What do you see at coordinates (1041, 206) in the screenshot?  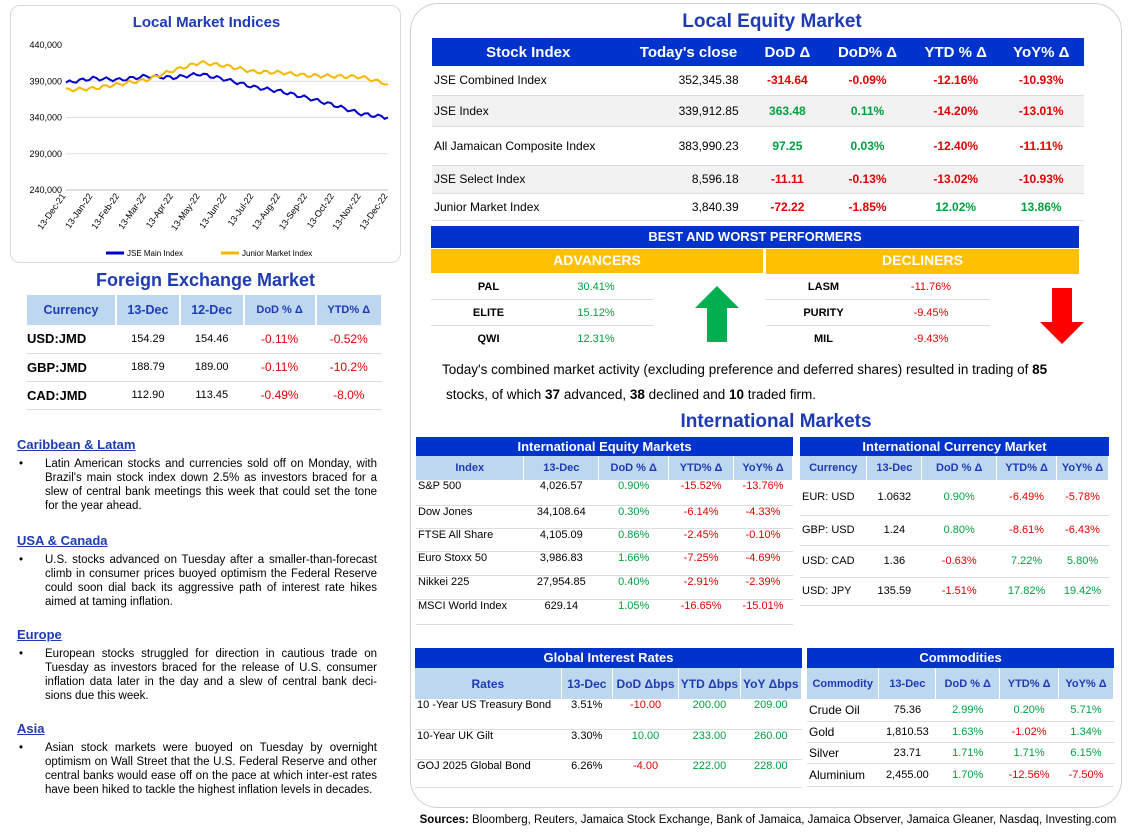 I see `equity-yoy: 13.86%` at bounding box center [1041, 206].